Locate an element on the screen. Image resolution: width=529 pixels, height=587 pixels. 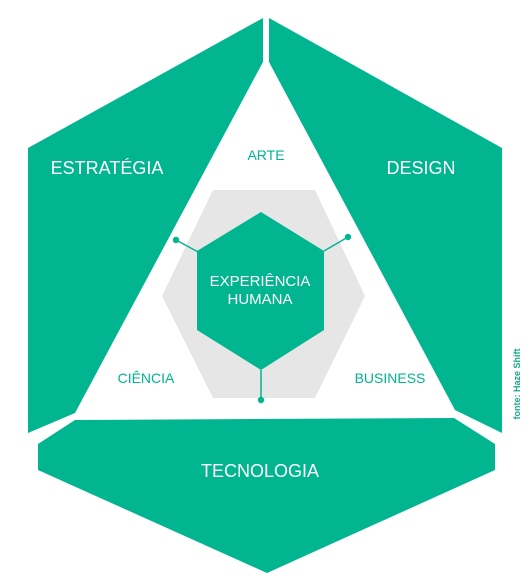
connector-right-dot is located at coordinates (348, 237).